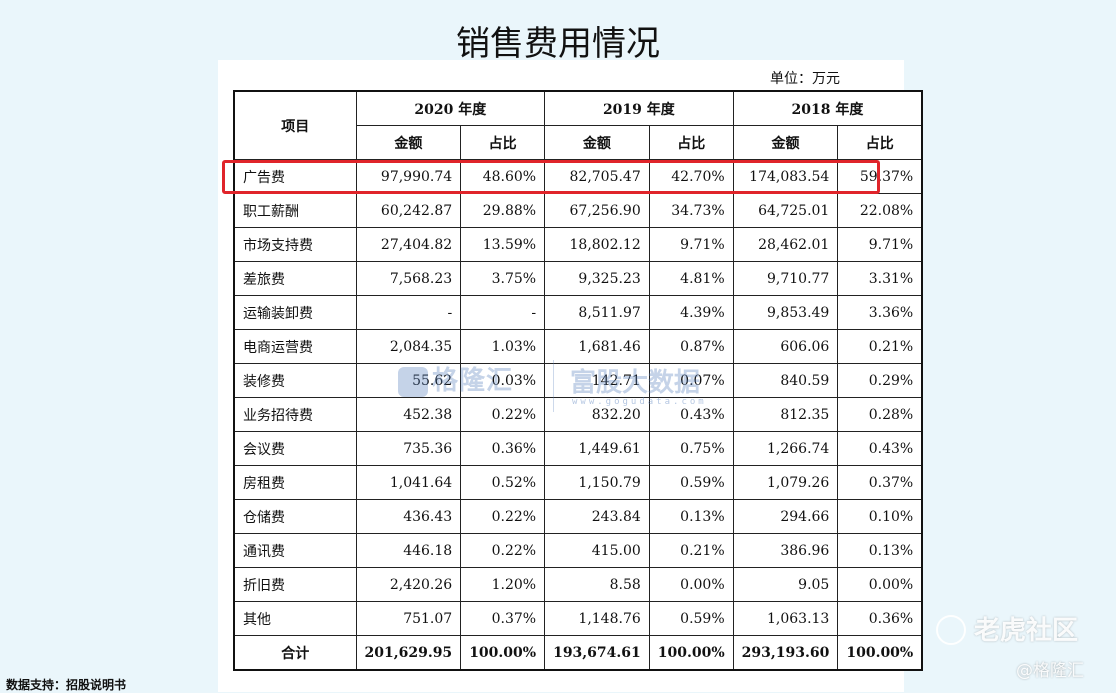 The width and height of the screenshot is (1116, 693). Describe the element at coordinates (295, 414) in the screenshot. I see `row-label: 业务招待费` at that location.